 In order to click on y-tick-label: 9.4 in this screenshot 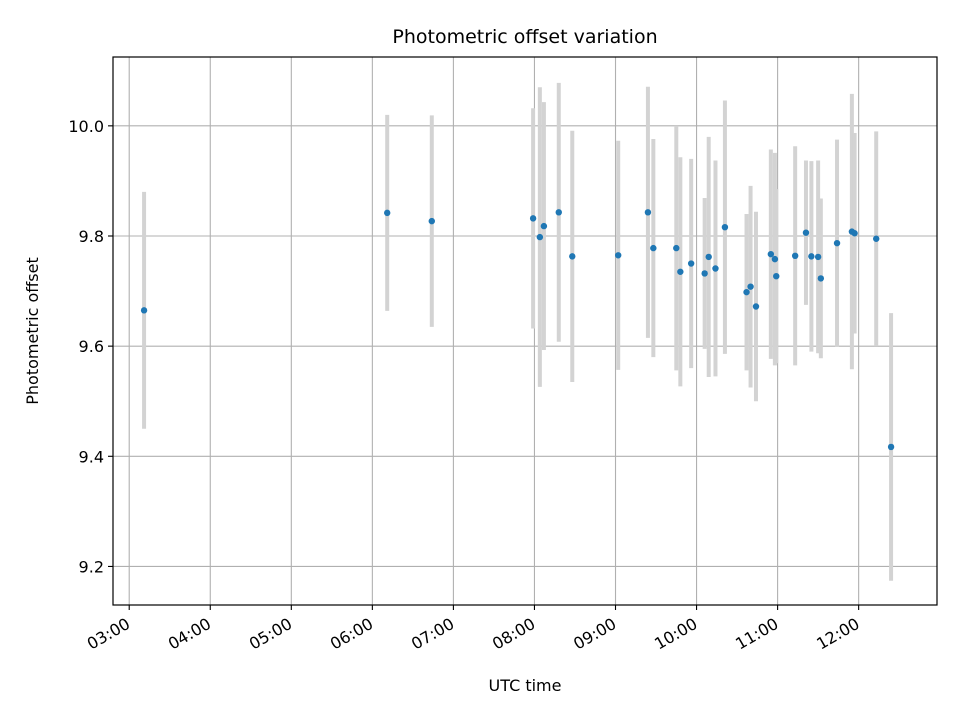, I will do `click(91, 456)`.